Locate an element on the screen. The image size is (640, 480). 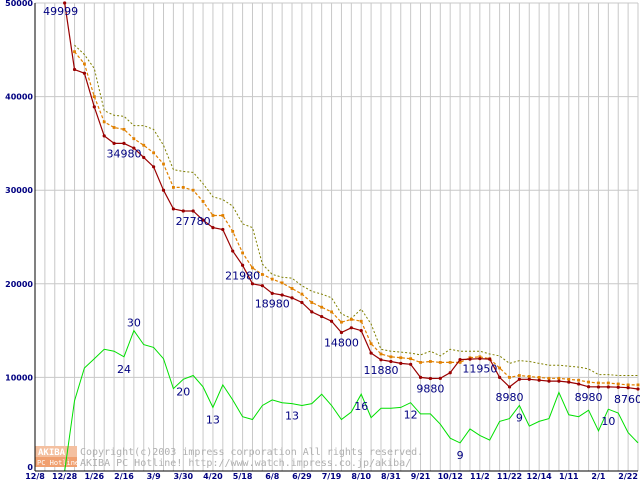
y-tick-label: 20000 is located at coordinates (19, 284).